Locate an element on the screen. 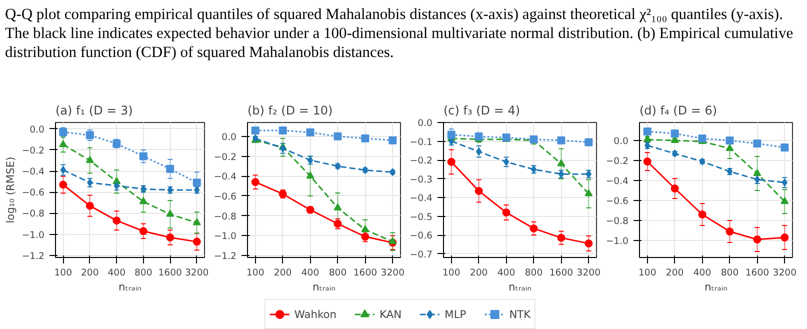 The width and height of the screenshot is (807, 329). chart-title: (c) f₃ (D = 4) is located at coordinates (482, 111).